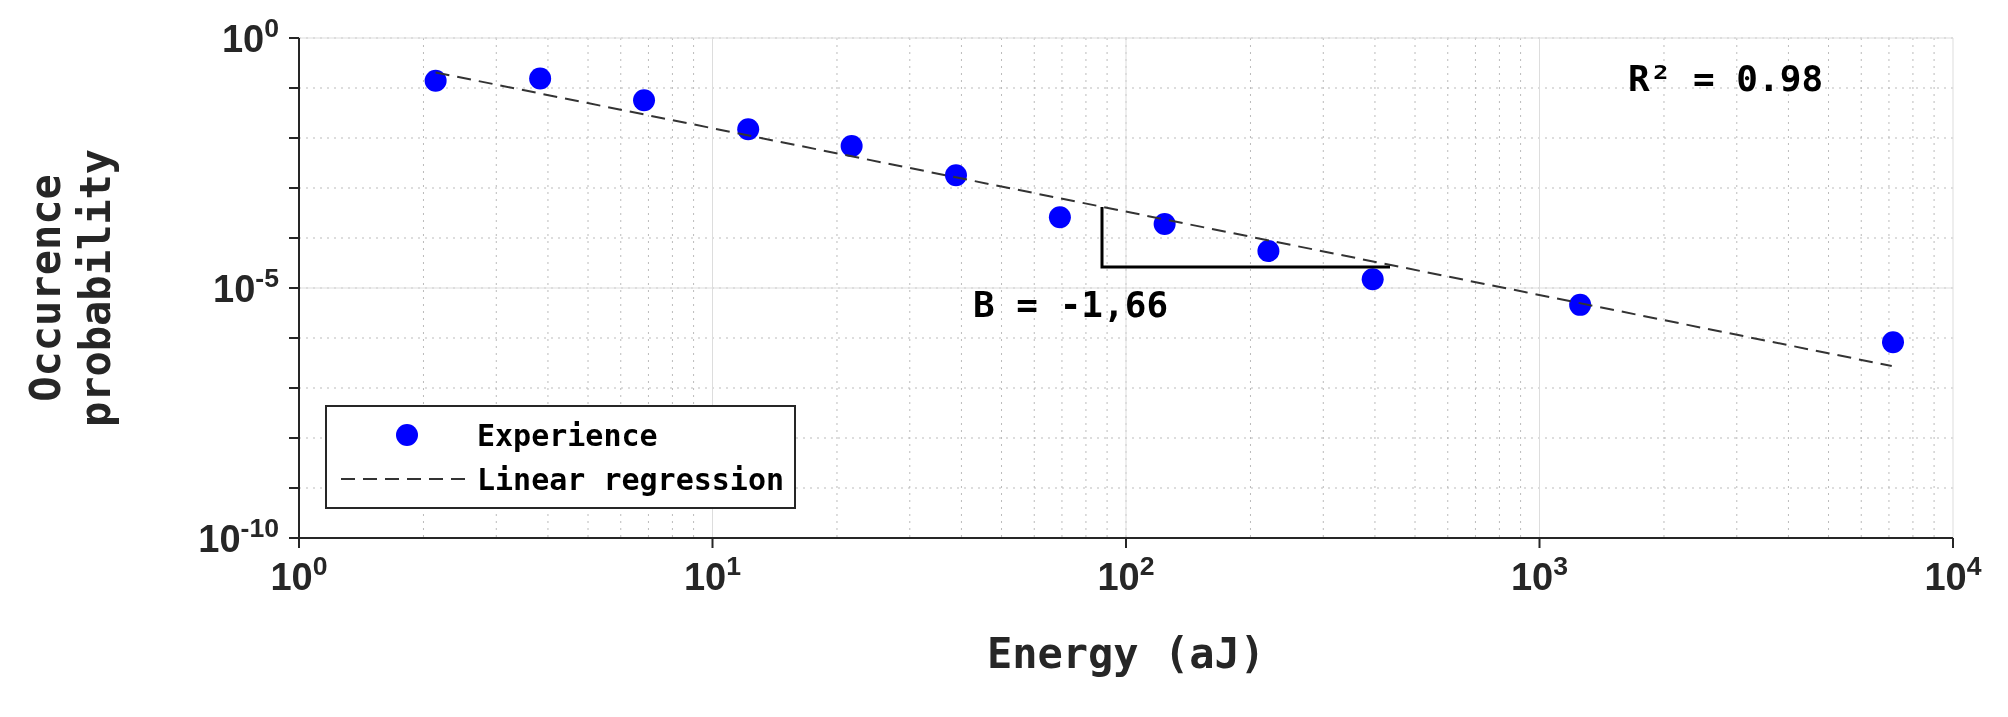 The image size is (2008, 717). I want to click on x-axis-title: Energy (aJ), so click(1126, 653).